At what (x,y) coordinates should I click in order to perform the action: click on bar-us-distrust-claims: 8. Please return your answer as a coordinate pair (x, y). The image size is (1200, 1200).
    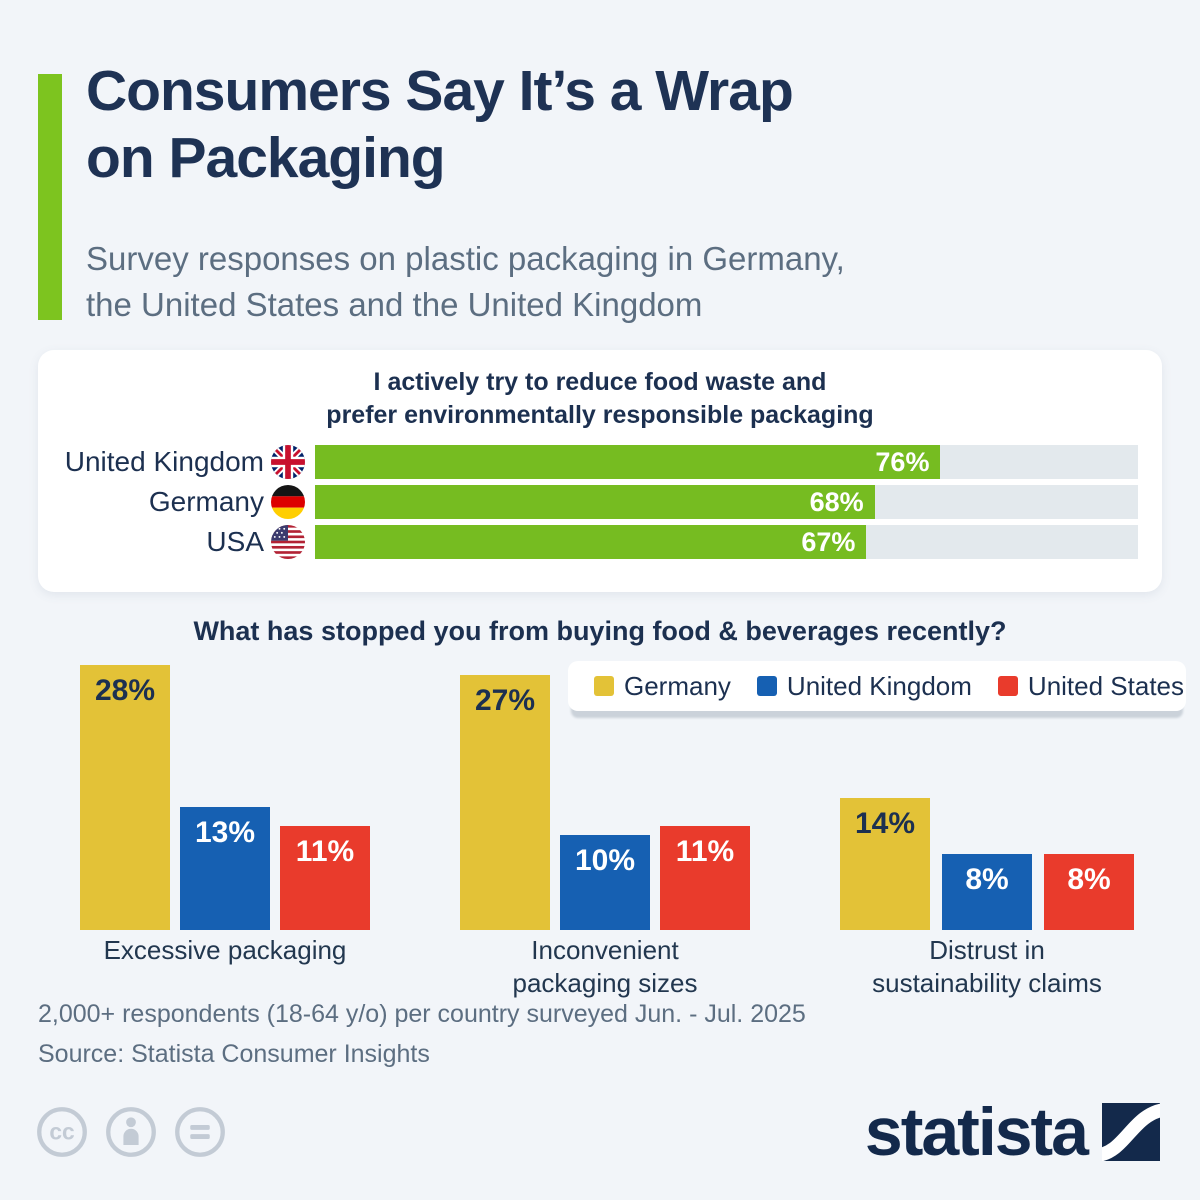
    Looking at the image, I should click on (1089, 892).